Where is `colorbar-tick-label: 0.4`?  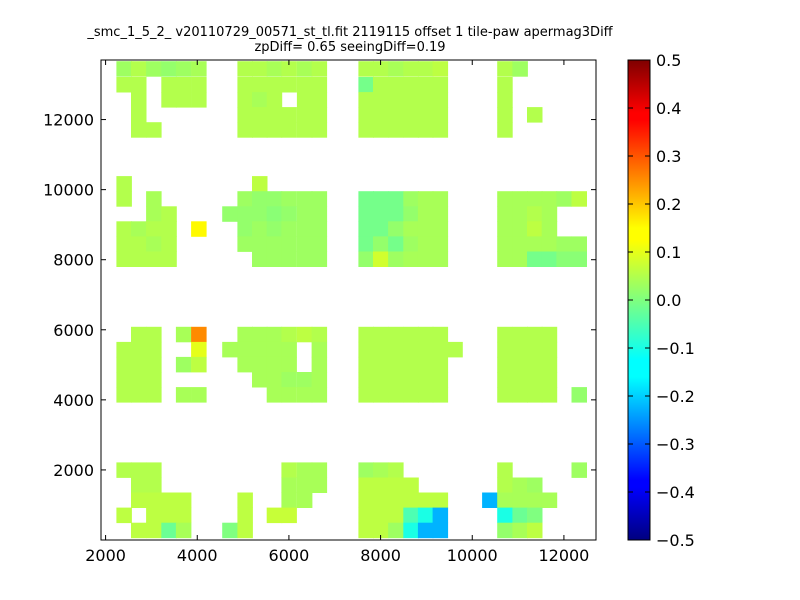
colorbar-tick-label: 0.4 is located at coordinates (668, 108).